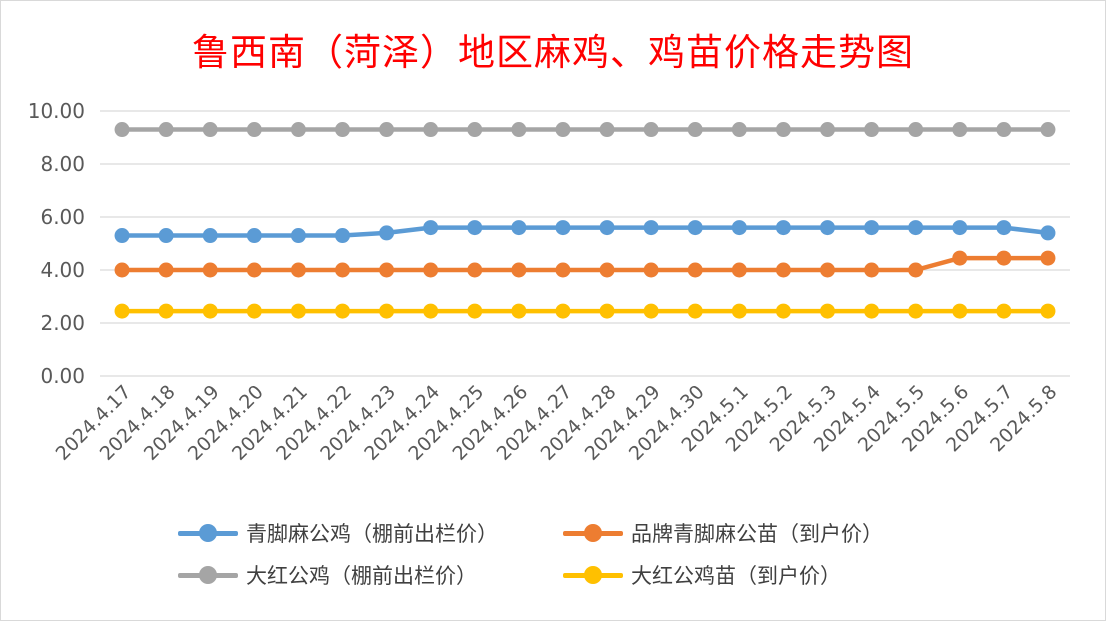  Describe the element at coordinates (56, 243) in the screenshot. I see `y-axis-ticks: 0.00 2.00 4.00 6.00 8.00 10.00` at that location.